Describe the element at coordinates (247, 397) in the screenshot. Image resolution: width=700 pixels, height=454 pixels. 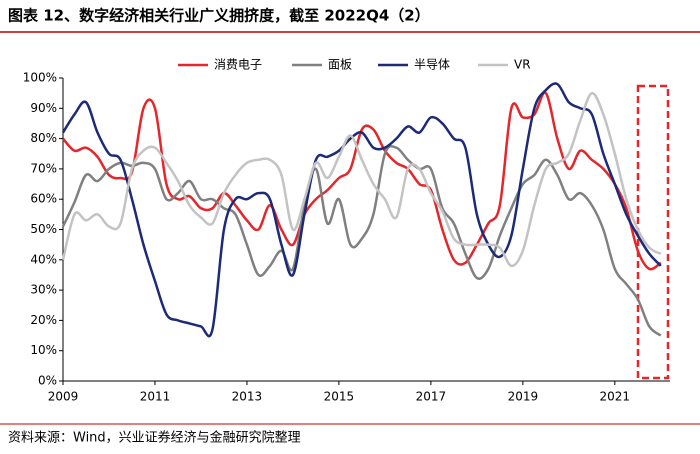
I see `x-tick-label: 2013` at that location.